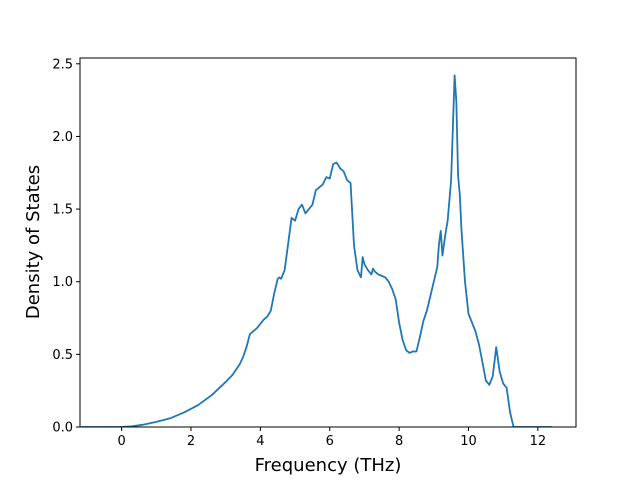 Image resolution: width=640 pixels, height=480 pixels. I want to click on x-tick-label-2: 2, so click(191, 441).